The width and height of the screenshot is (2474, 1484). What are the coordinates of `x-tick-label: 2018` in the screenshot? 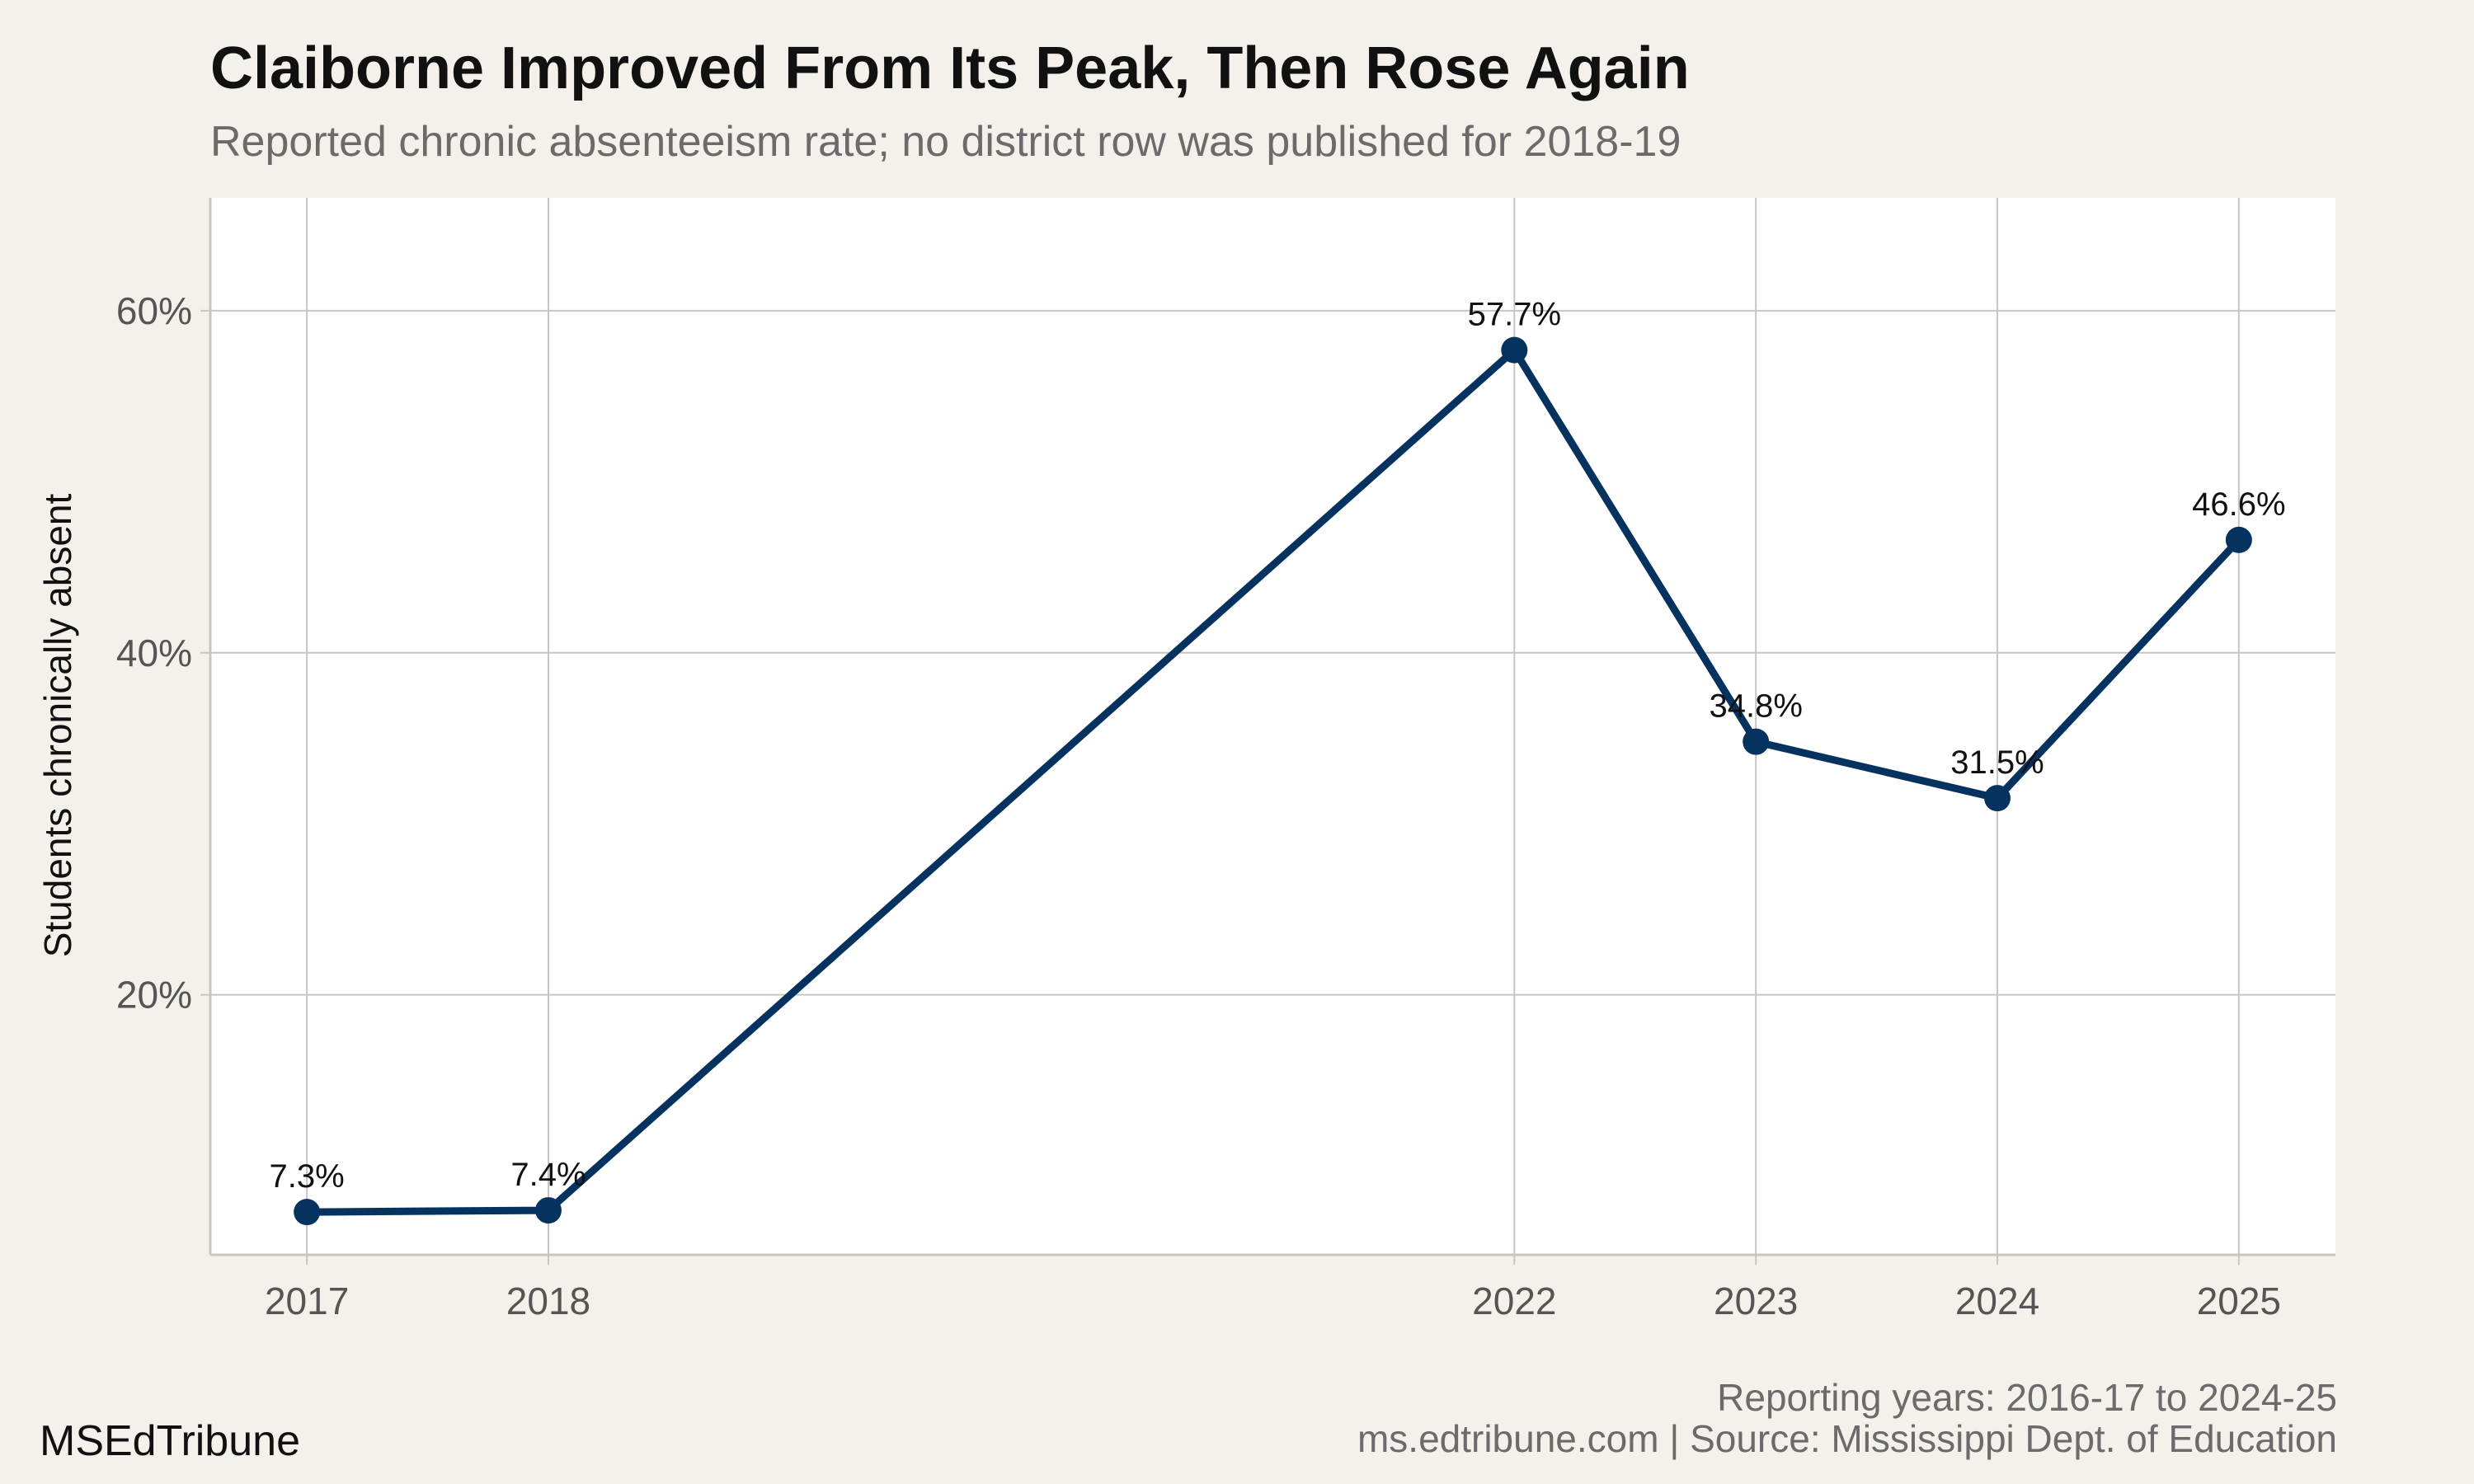 It's located at (548, 1301).